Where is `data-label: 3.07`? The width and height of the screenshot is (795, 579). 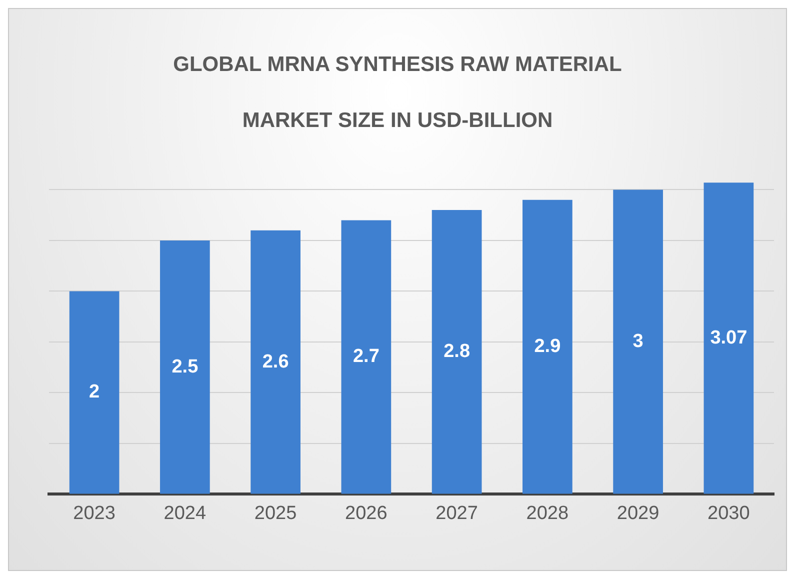 data-label: 3.07 is located at coordinates (729, 337).